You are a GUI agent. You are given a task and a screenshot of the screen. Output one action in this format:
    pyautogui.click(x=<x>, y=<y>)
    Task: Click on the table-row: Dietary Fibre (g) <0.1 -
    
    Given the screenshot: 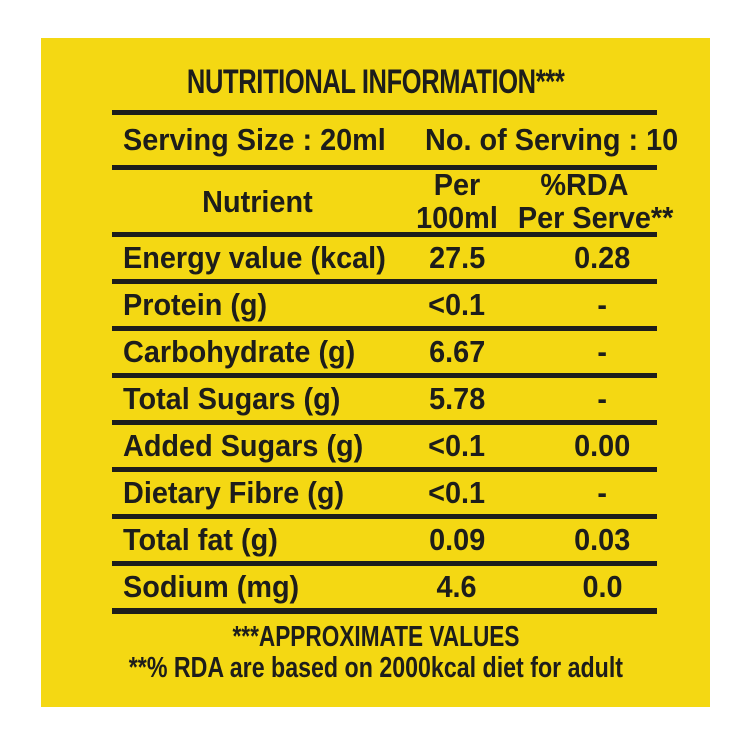 What is the action you would take?
    pyautogui.click(x=384, y=495)
    